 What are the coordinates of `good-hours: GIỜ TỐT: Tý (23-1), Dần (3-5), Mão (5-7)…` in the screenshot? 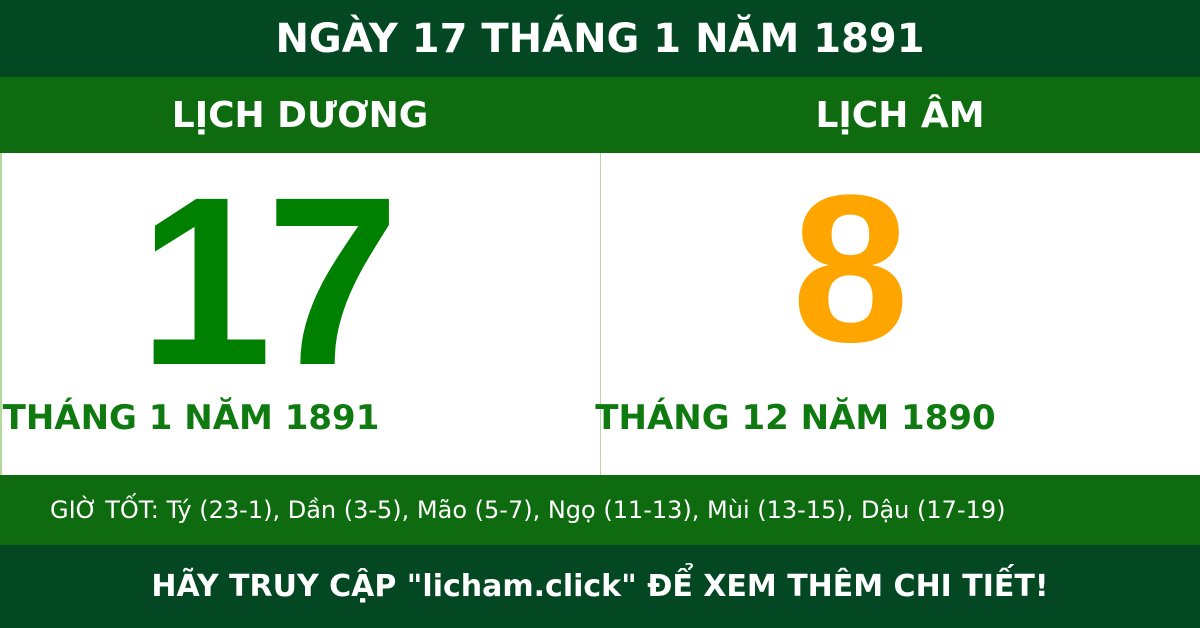 It's located at (600, 510).